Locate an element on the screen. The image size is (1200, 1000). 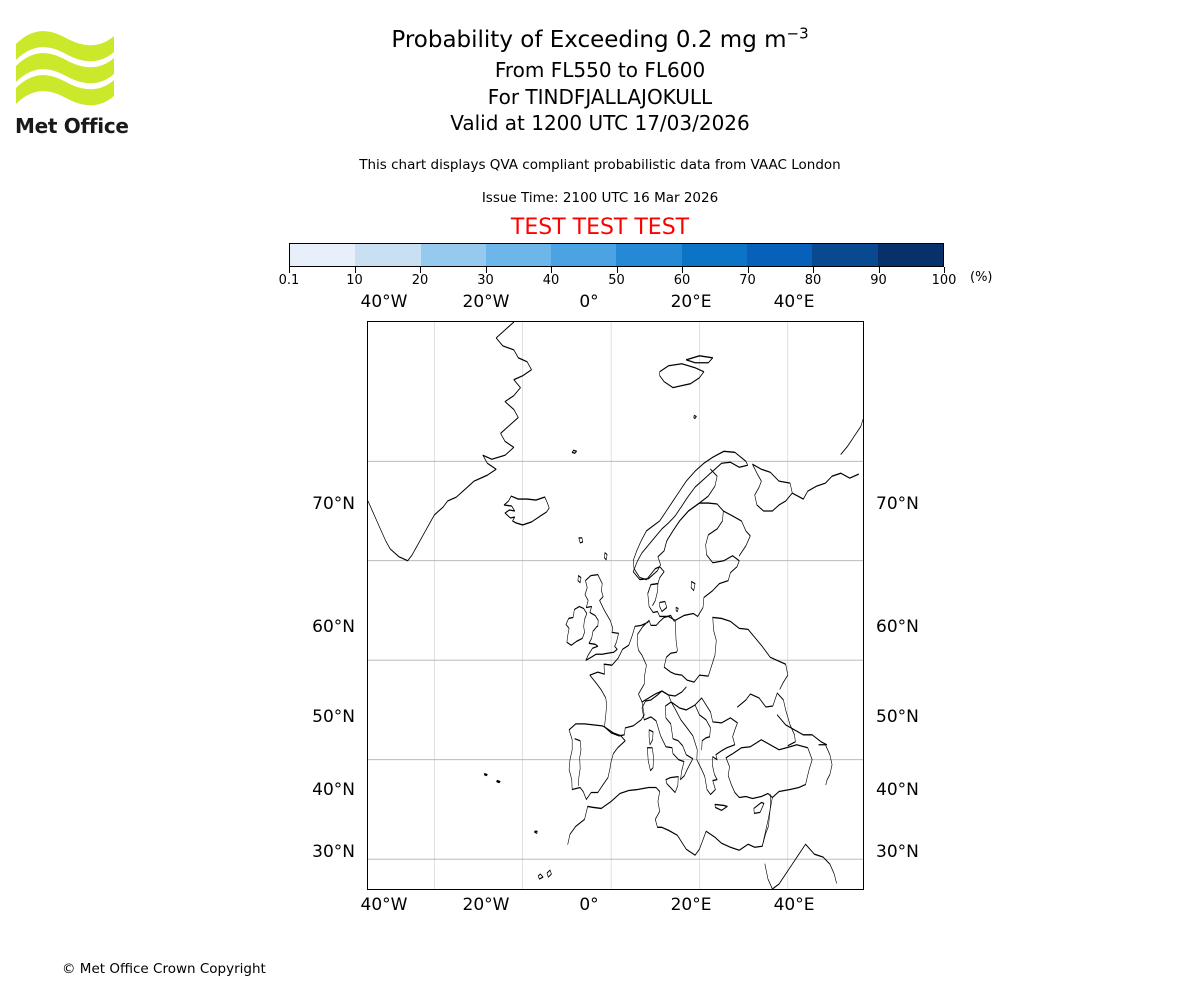
coastline-red-sea-arabia is located at coordinates (800, 866).